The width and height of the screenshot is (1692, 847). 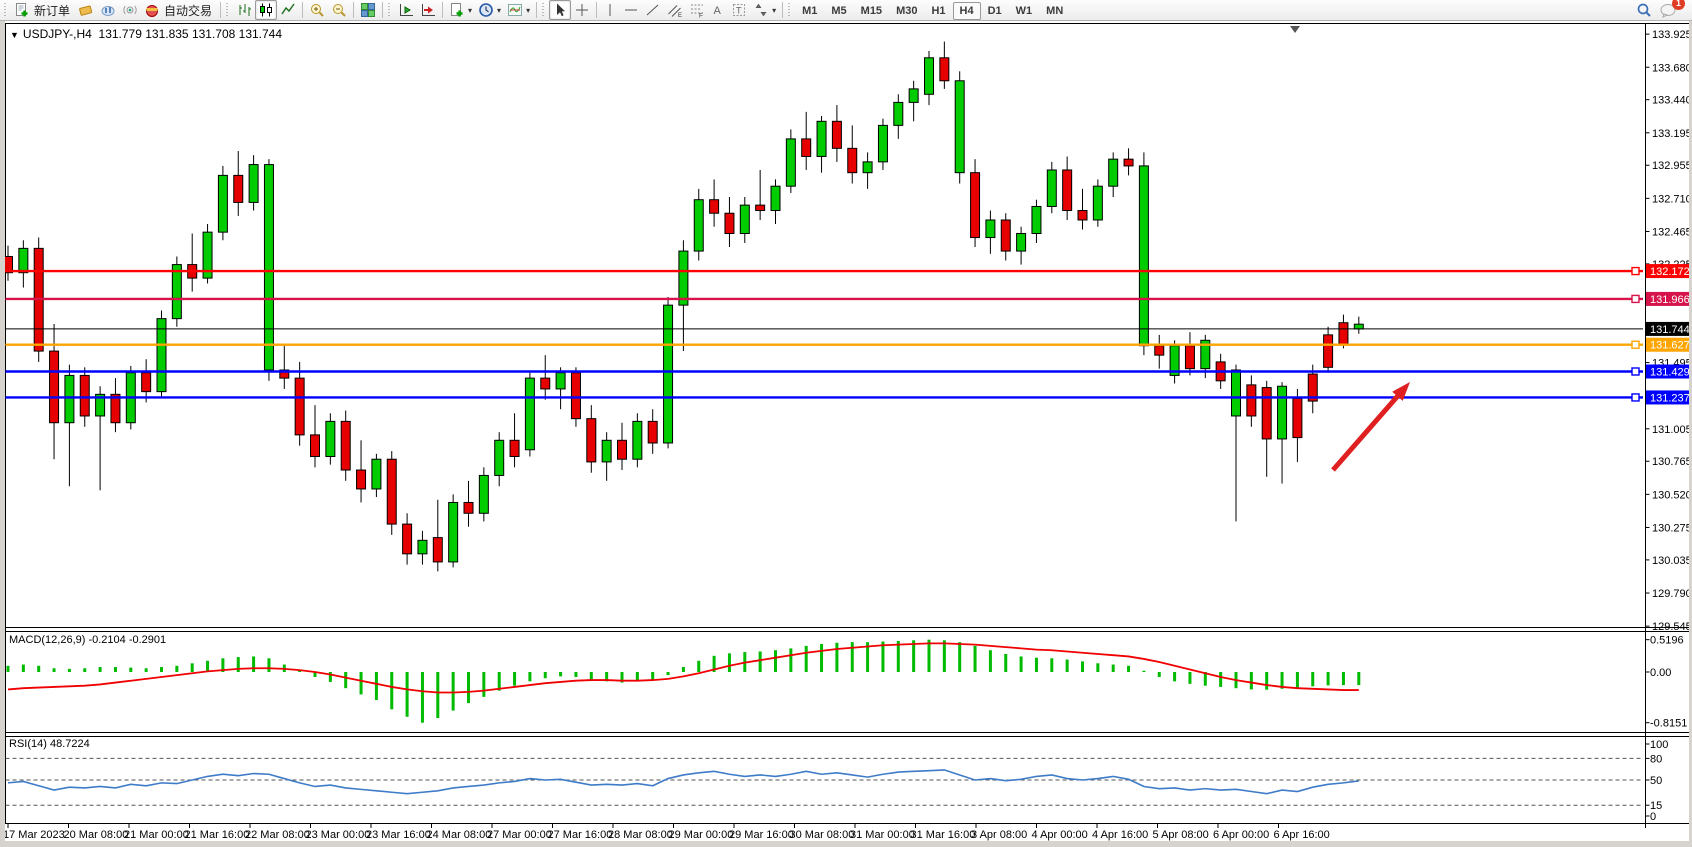 What do you see at coordinates (718, 10) in the screenshot?
I see `text-tool-button: A` at bounding box center [718, 10].